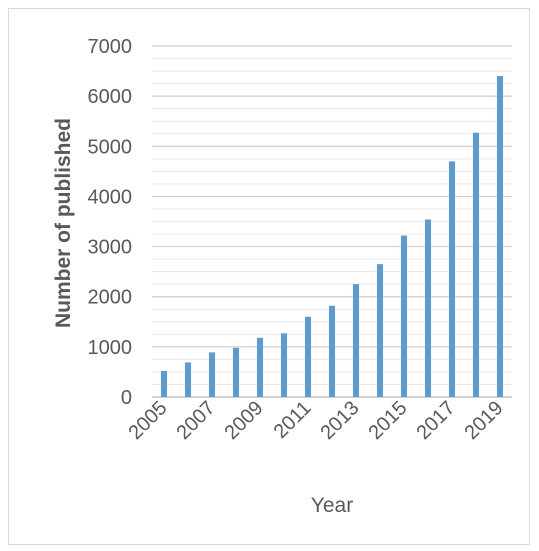 The image size is (539, 551). I want to click on y-tick-label: 6000, so click(110, 97).